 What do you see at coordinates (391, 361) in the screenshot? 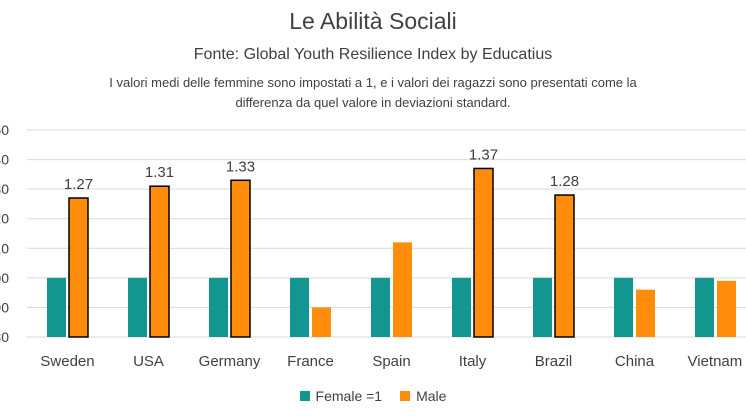
I see `x-tick-label-spain: Spain` at bounding box center [391, 361].